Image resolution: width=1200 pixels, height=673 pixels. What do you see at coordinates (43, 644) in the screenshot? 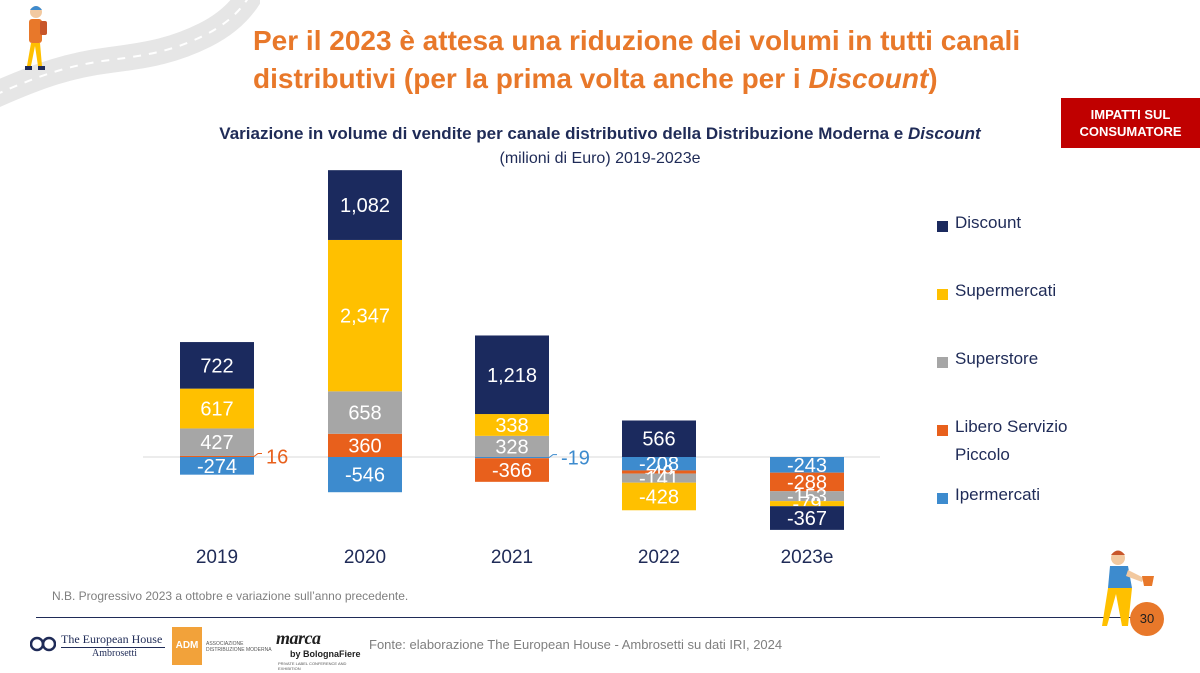
I see `teh-logo-mark-icon` at bounding box center [43, 644].